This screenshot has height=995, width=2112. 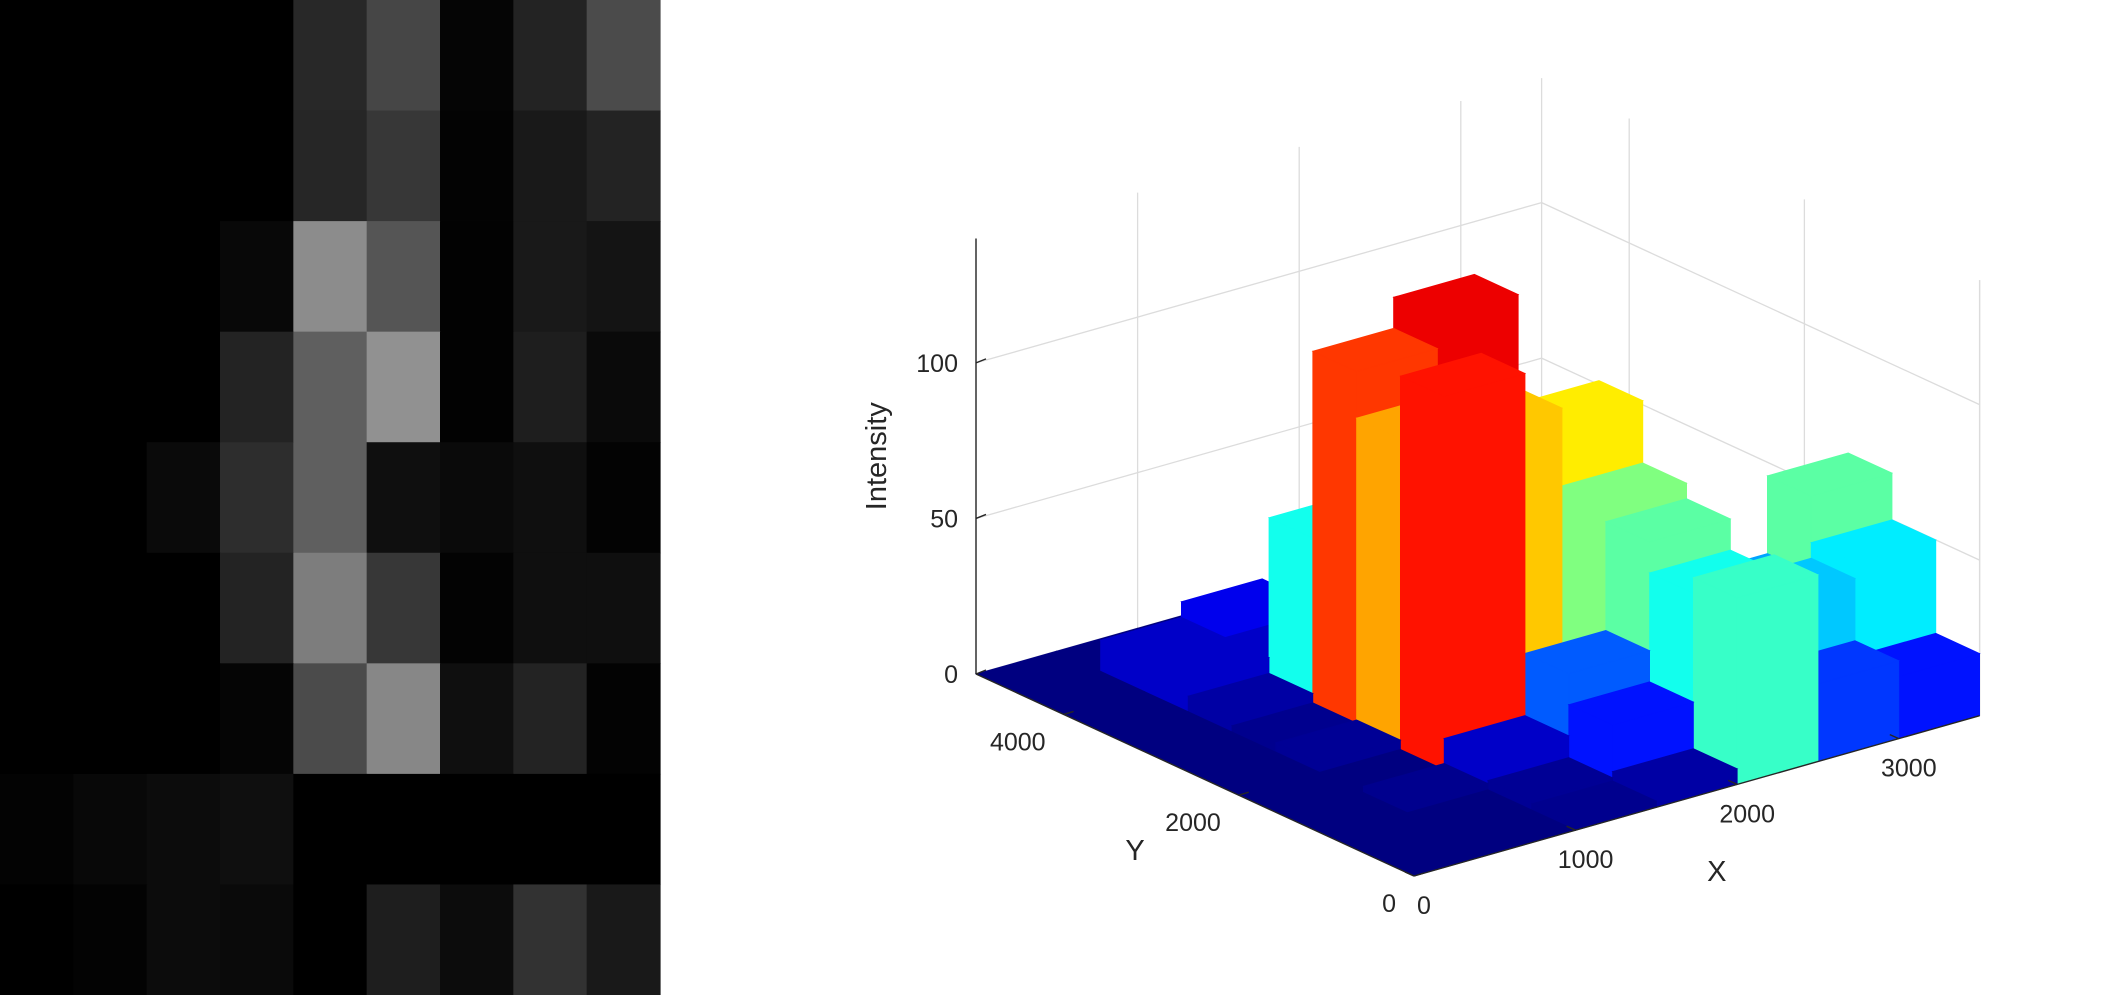 I want to click on y-tick-label: 4000, so click(x=1018, y=742).